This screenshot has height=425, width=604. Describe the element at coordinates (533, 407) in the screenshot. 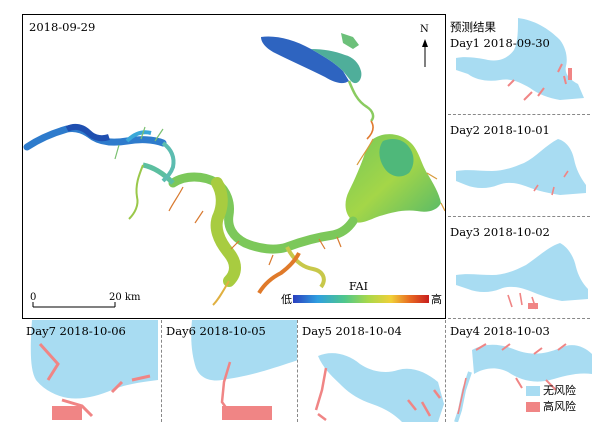

I see `high-risk-swatch` at that location.